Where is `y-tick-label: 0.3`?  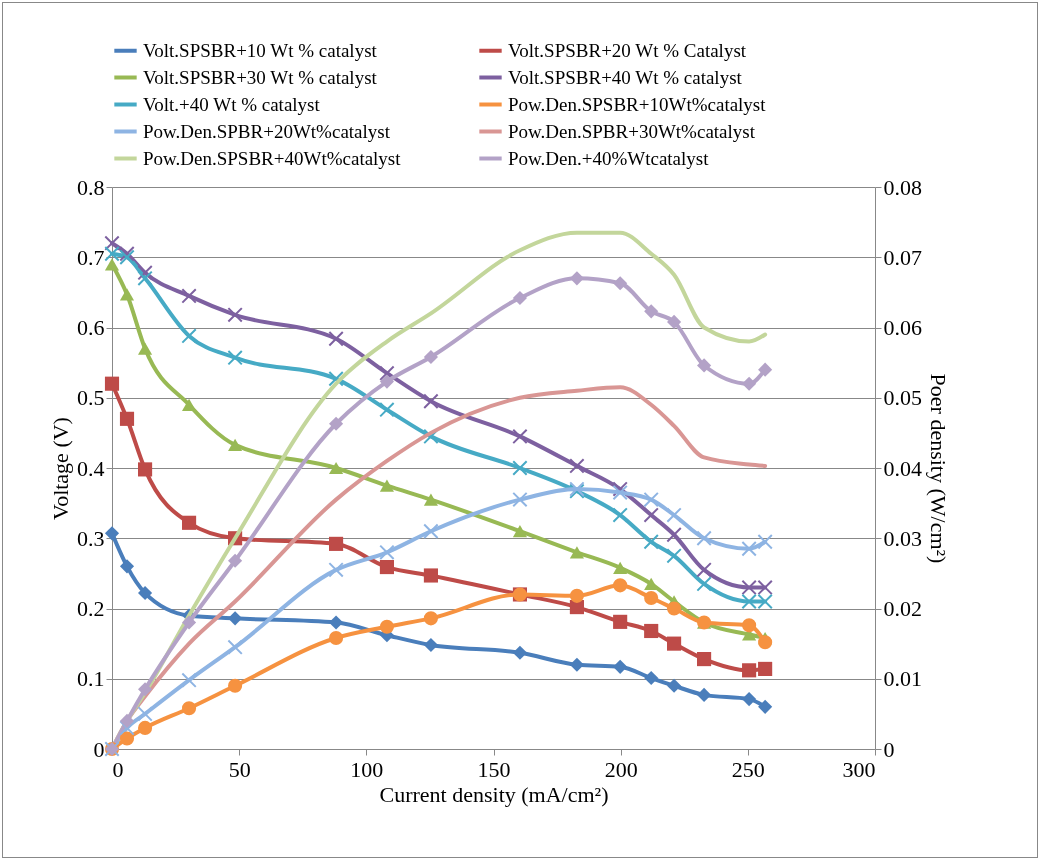
y-tick-label: 0.3 is located at coordinates (91, 538).